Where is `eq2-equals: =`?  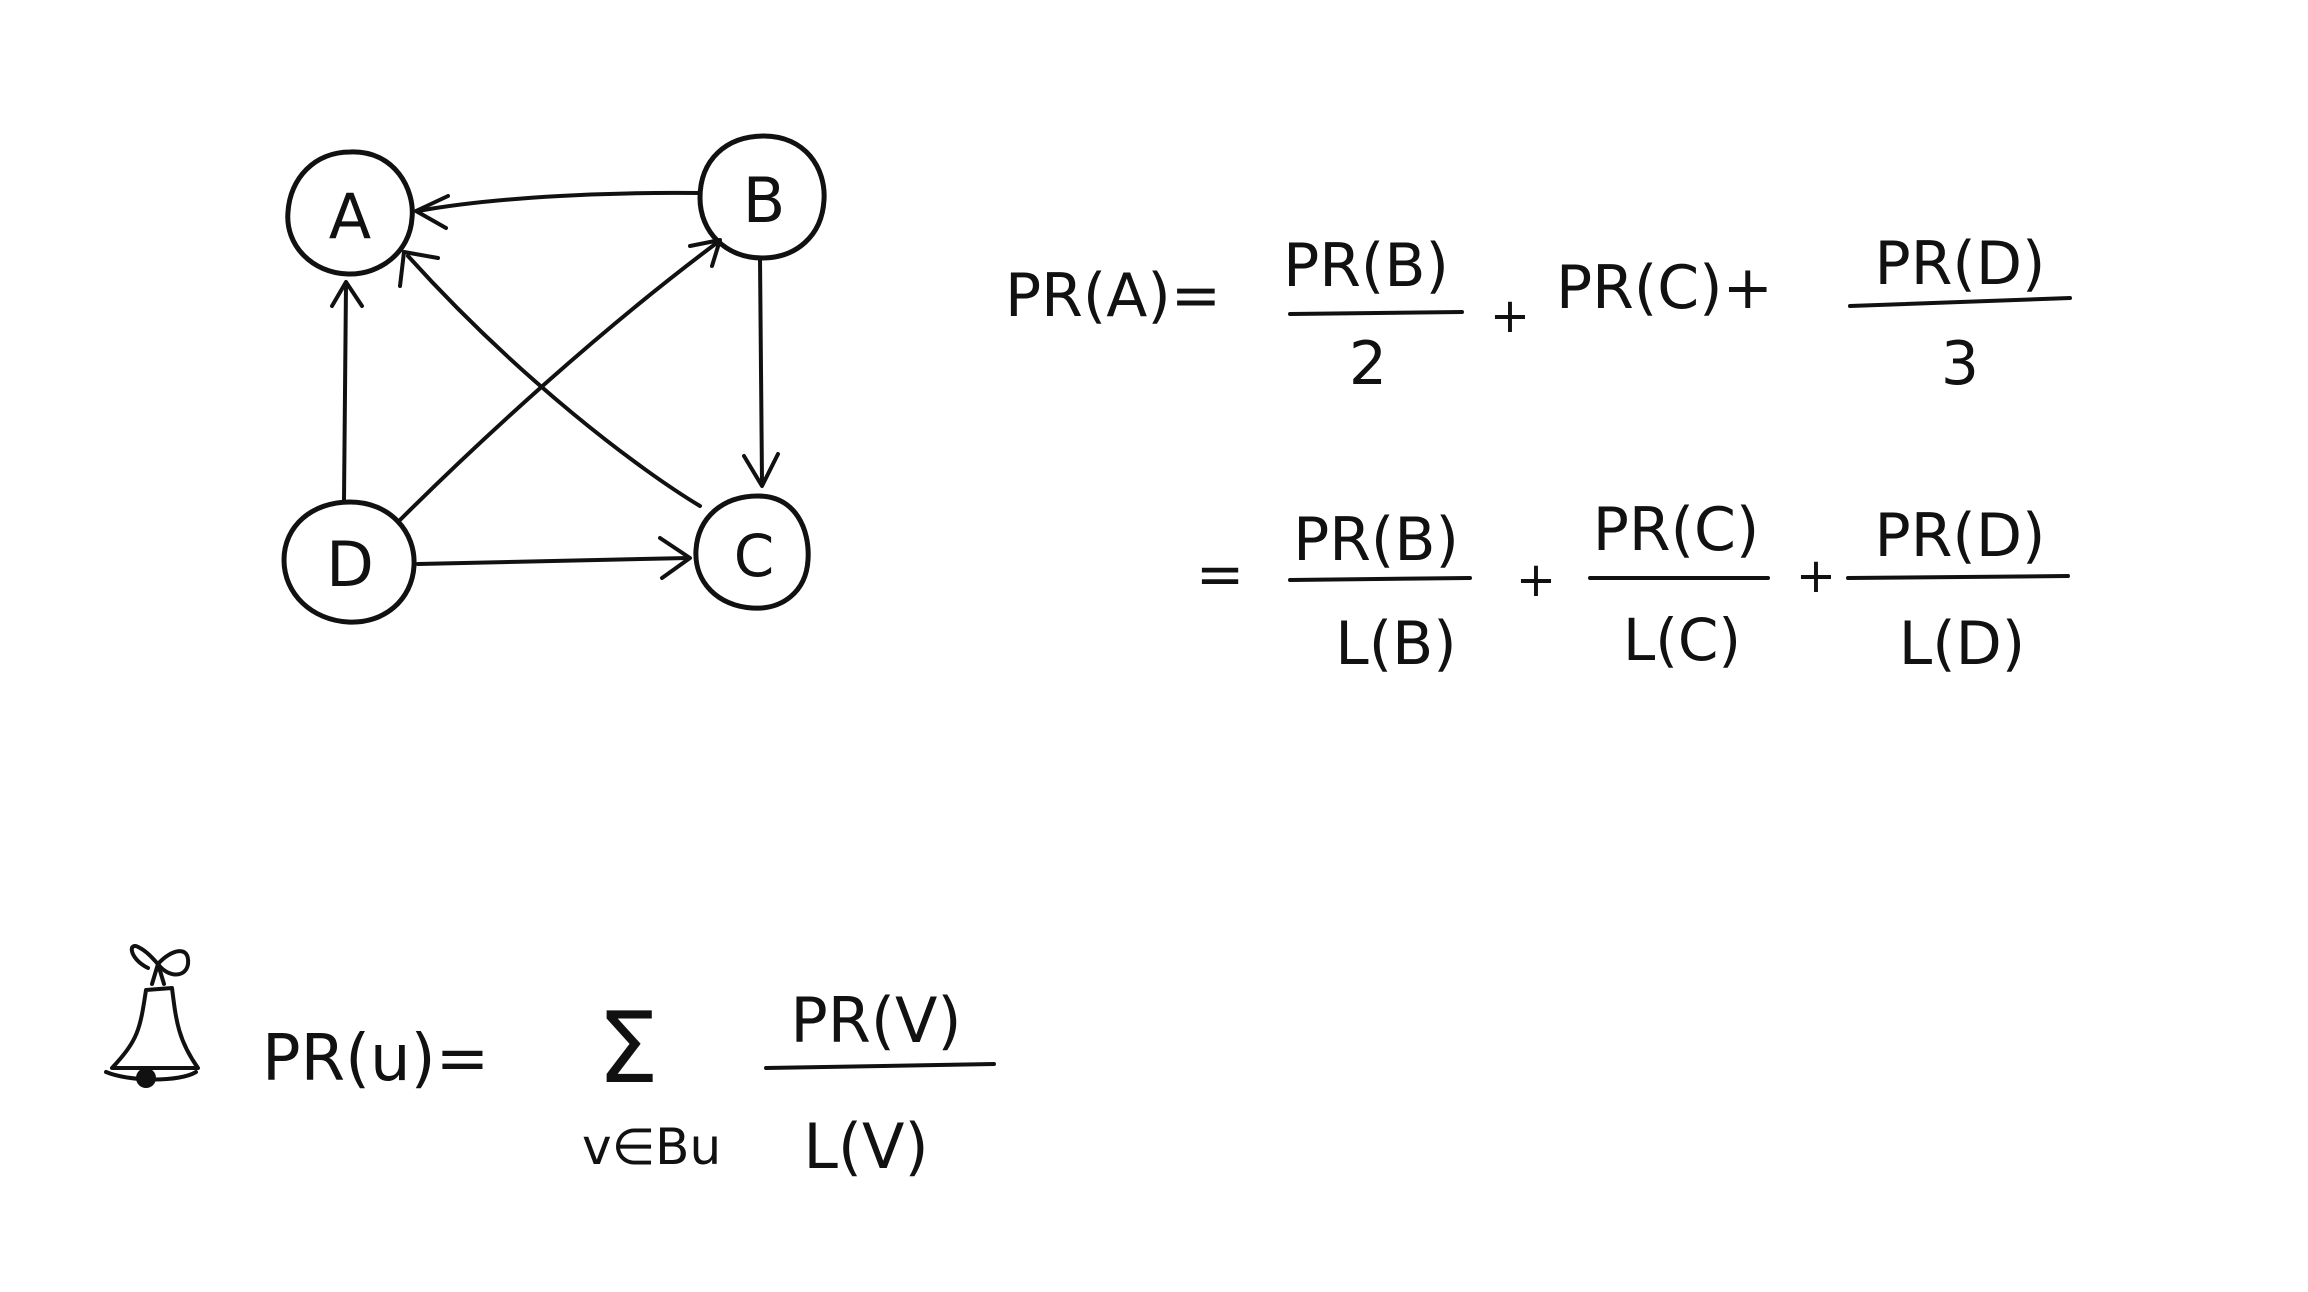 eq2-equals: = is located at coordinates (1220, 574).